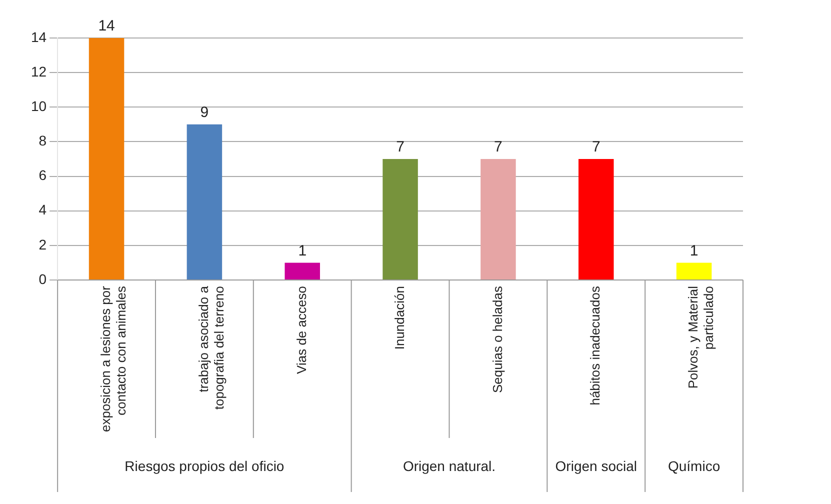  Describe the element at coordinates (399, 318) in the screenshot. I see `x-tick-label: Inundación` at that location.